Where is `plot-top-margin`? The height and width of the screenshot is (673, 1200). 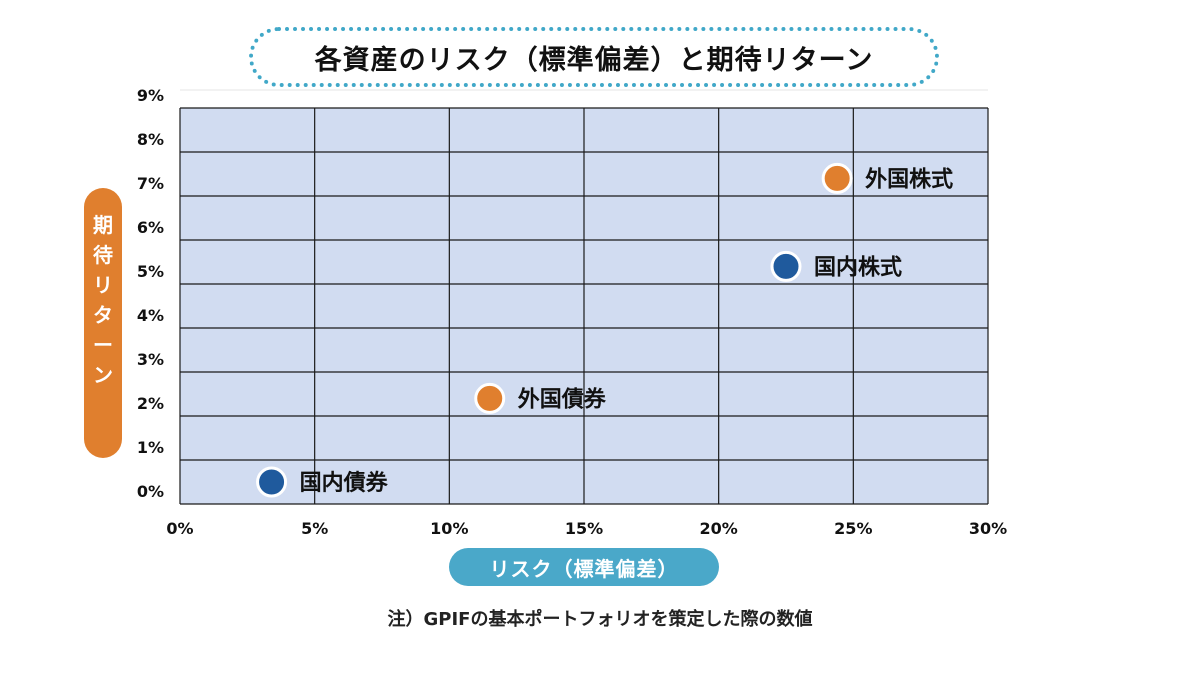
plot-top-margin is located at coordinates (584, 99).